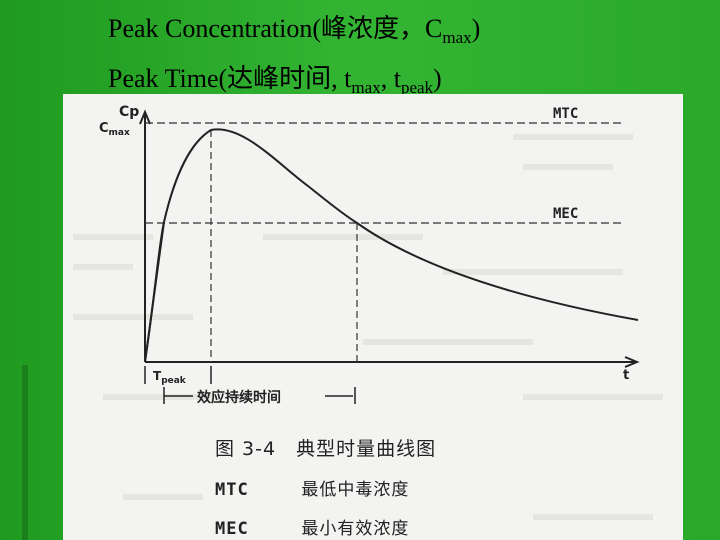 The height and width of the screenshot is (540, 720). I want to click on figure-caption: 图 3-4 典型时量曲线图 MTC 最低中毒浓度 MEC 最小有效浓度, so click(325, 486).